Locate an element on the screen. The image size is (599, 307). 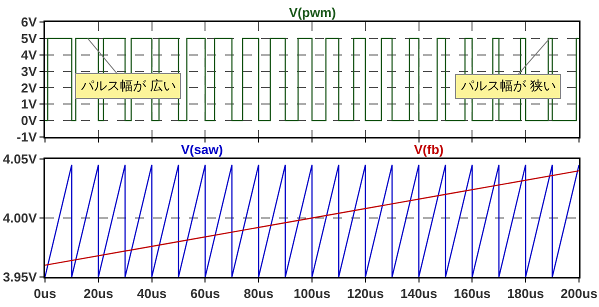
series-label: V(pwm) is located at coordinates (312, 12).